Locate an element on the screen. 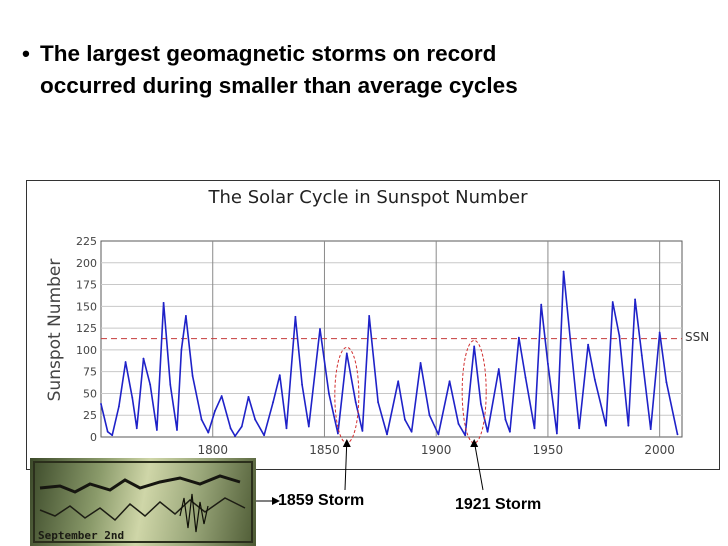 This screenshot has width=728, height=546. y-tick-label: 25 is located at coordinates (90, 415).